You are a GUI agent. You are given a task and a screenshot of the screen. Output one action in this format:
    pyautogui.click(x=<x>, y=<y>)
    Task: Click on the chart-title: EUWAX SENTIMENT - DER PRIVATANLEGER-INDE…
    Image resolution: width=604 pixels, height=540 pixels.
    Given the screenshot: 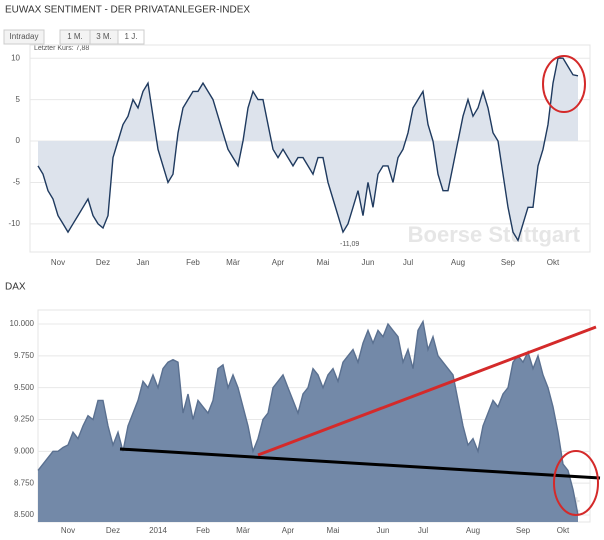 What is the action you would take?
    pyautogui.click(x=127, y=10)
    